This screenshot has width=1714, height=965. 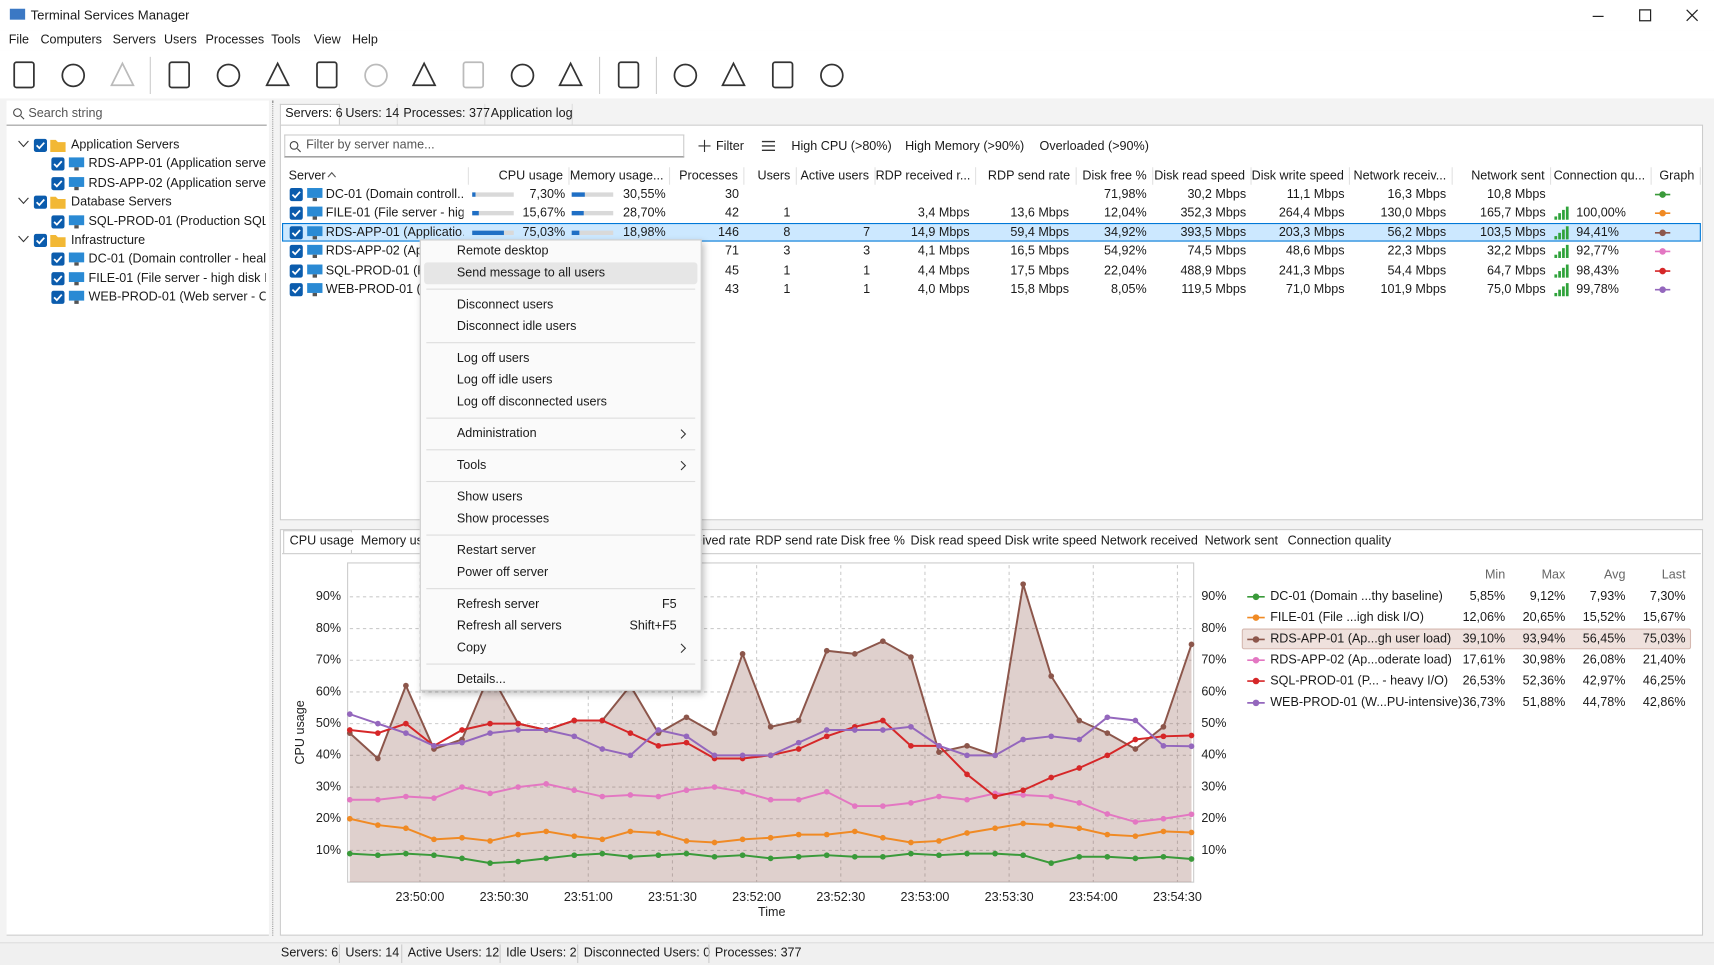 I want to click on menu-item: Disconnect users, so click(x=505, y=305).